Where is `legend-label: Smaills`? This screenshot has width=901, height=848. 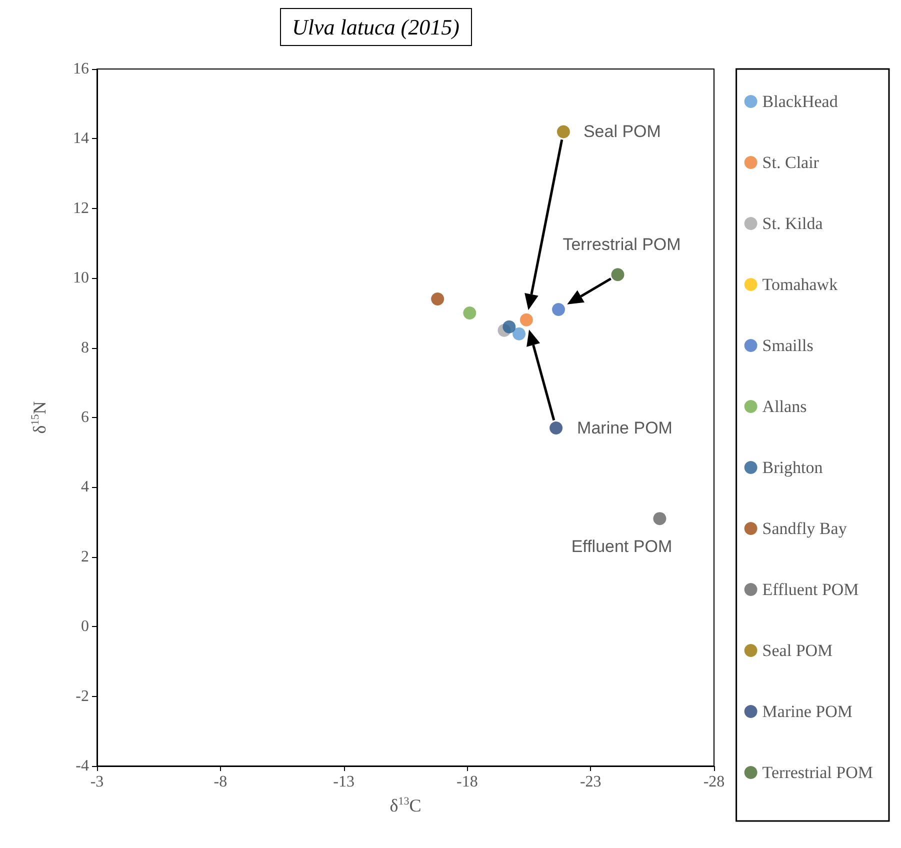 legend-label: Smaills is located at coordinates (788, 345).